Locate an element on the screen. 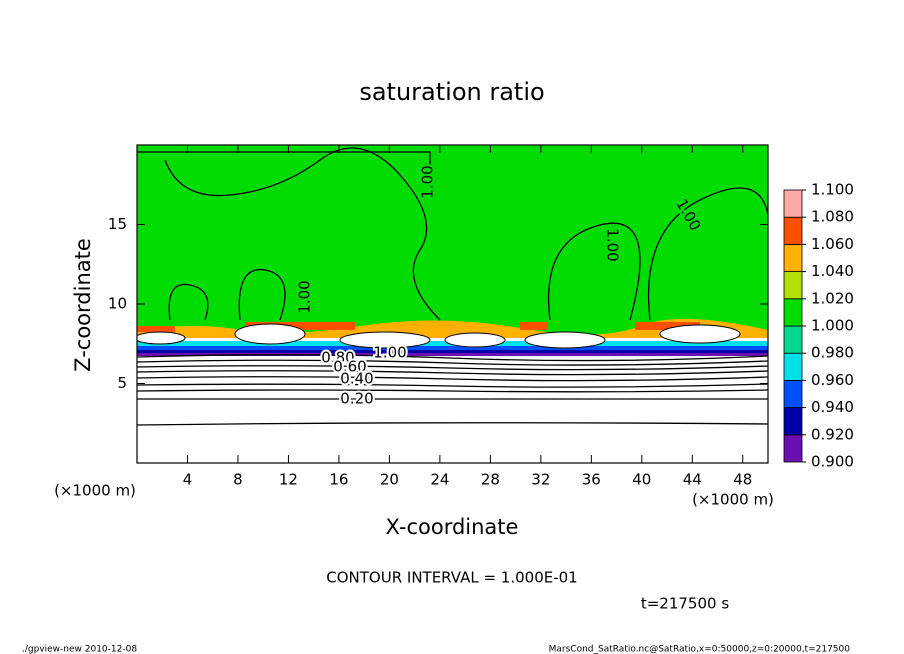 The image size is (904, 654). x-axis-label: X-coordinate is located at coordinates (452, 527).